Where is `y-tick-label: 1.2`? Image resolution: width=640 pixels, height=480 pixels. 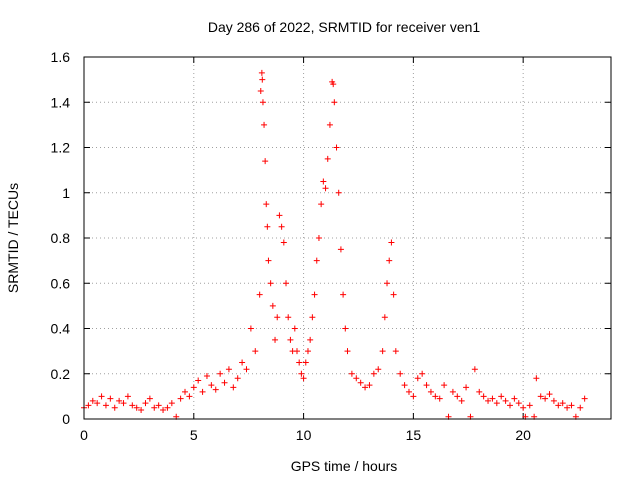 y-tick-label: 1.2 is located at coordinates (61, 148).